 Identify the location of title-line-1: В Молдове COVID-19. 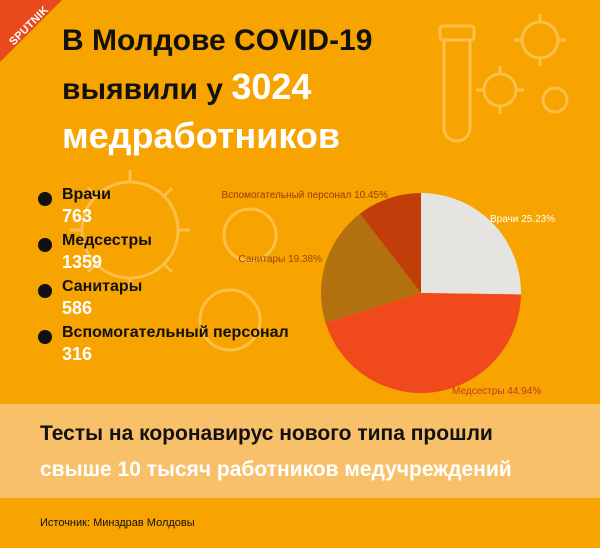
(217, 40).